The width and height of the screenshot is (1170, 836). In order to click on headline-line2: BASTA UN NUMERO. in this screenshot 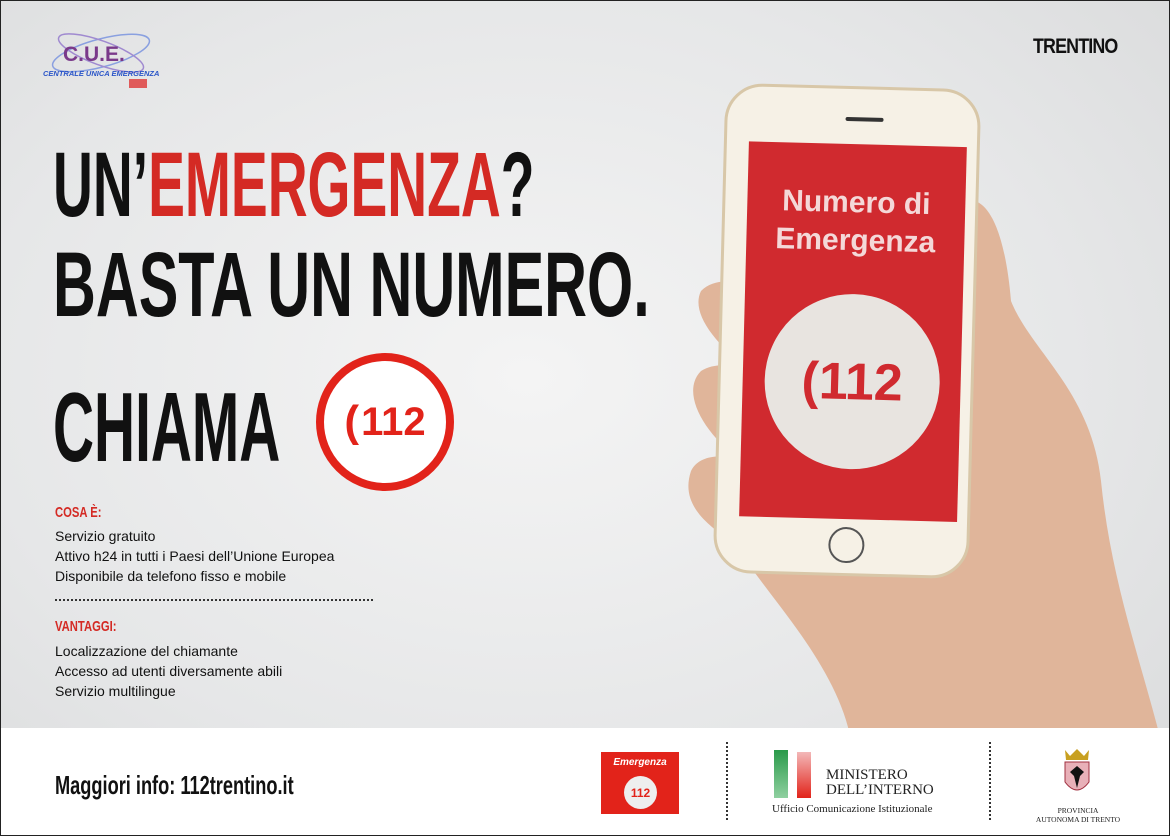, I will do `click(351, 285)`.